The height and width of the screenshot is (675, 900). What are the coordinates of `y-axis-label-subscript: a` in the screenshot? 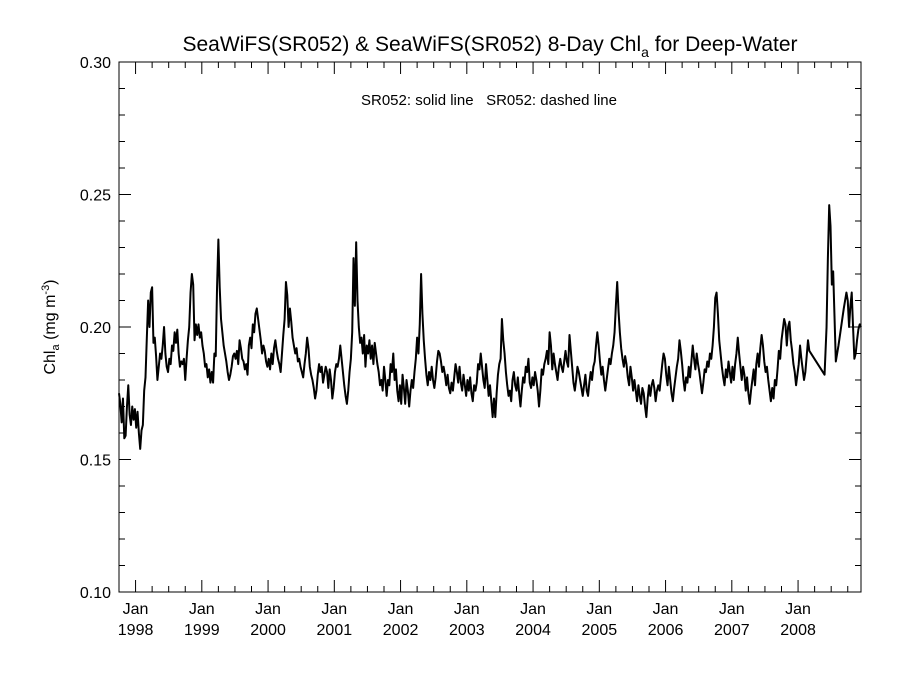 It's located at (56, 347).